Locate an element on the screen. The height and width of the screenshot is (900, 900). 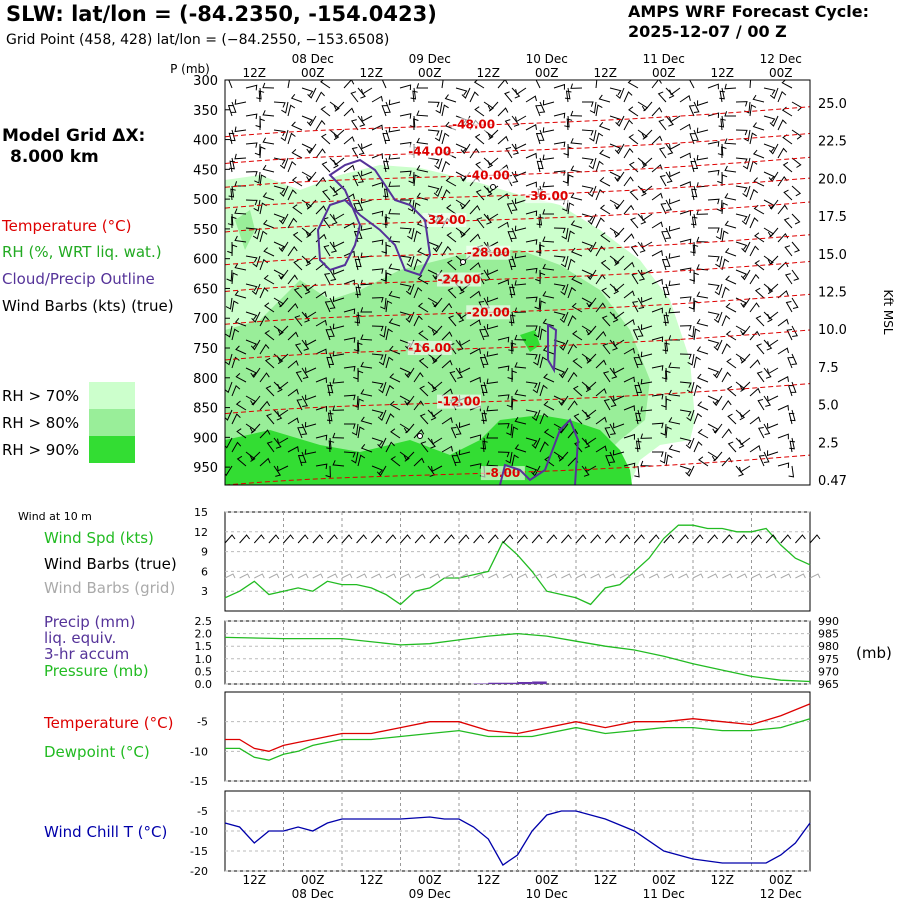
precip-accum-label: 3-hr accum is located at coordinates (87, 654).